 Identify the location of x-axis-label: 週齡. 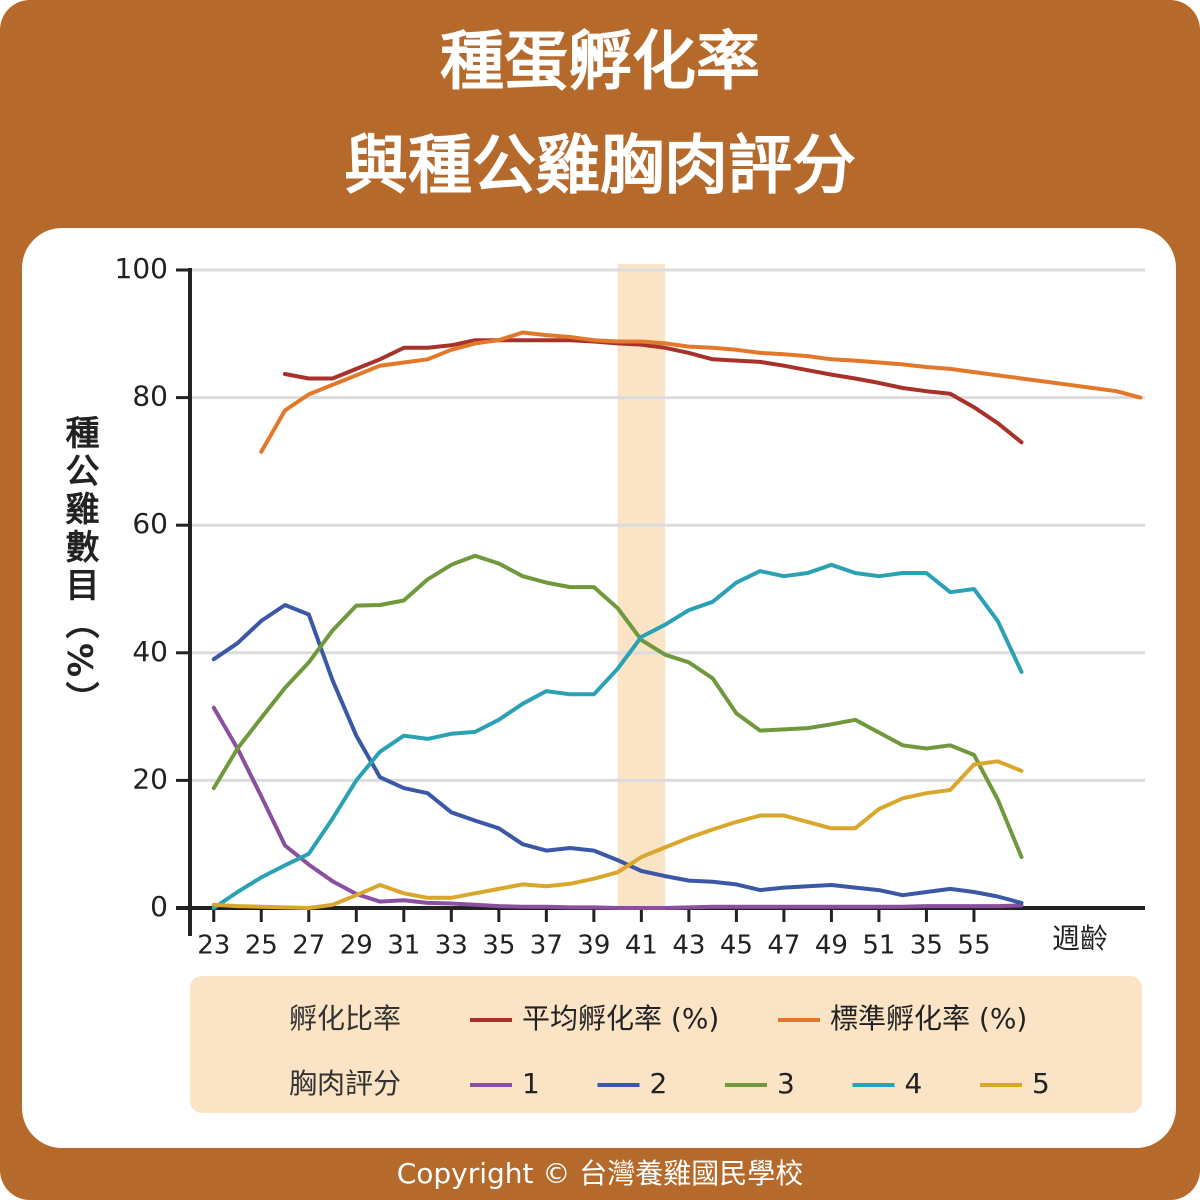
(1080, 938).